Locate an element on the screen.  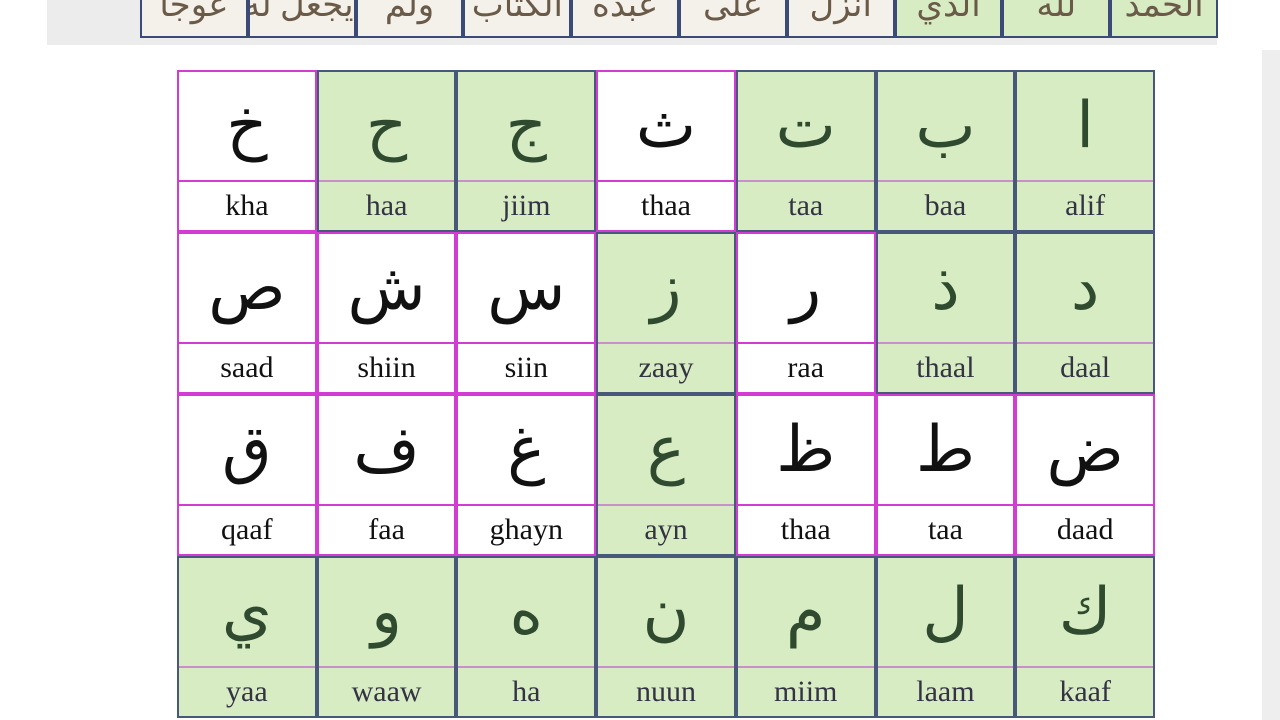
letter-name: haa is located at coordinates (386, 205).